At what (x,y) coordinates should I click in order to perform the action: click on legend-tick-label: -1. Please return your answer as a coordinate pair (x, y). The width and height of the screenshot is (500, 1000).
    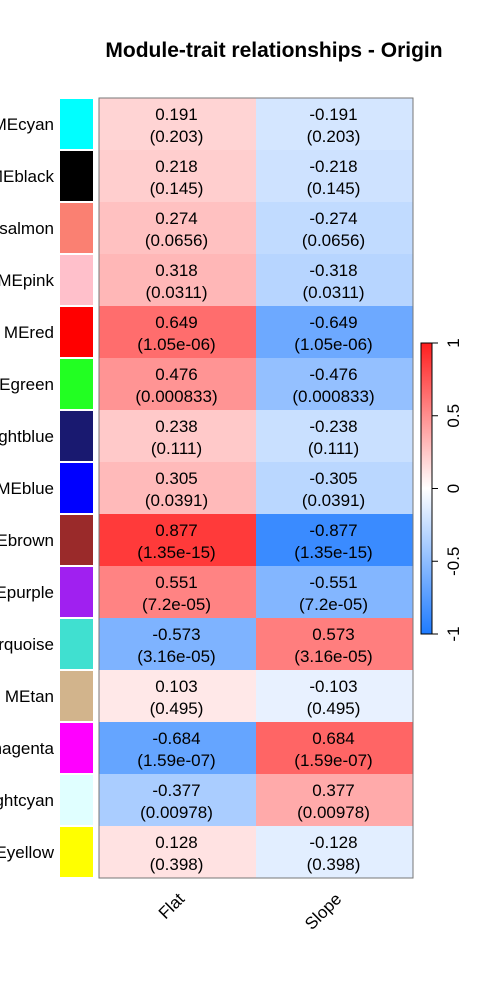
    Looking at the image, I should click on (453, 633).